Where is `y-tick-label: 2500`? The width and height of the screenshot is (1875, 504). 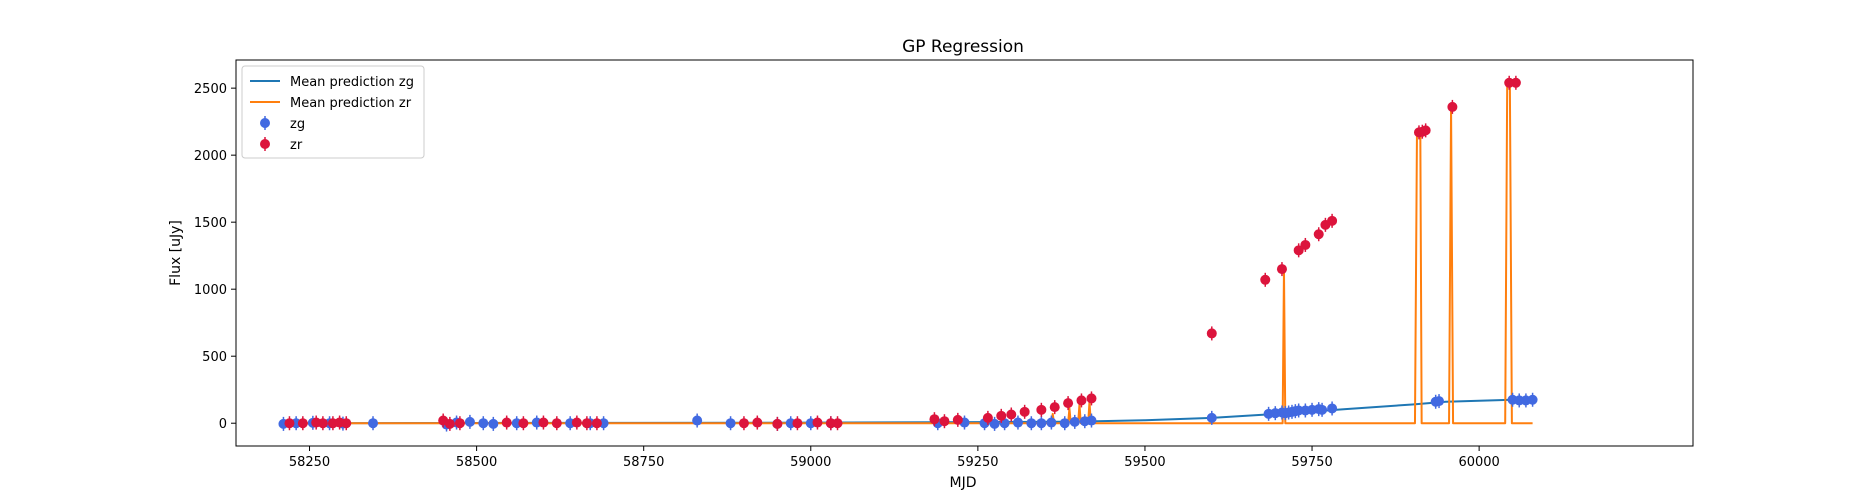
y-tick-label: 2500 is located at coordinates (210, 89).